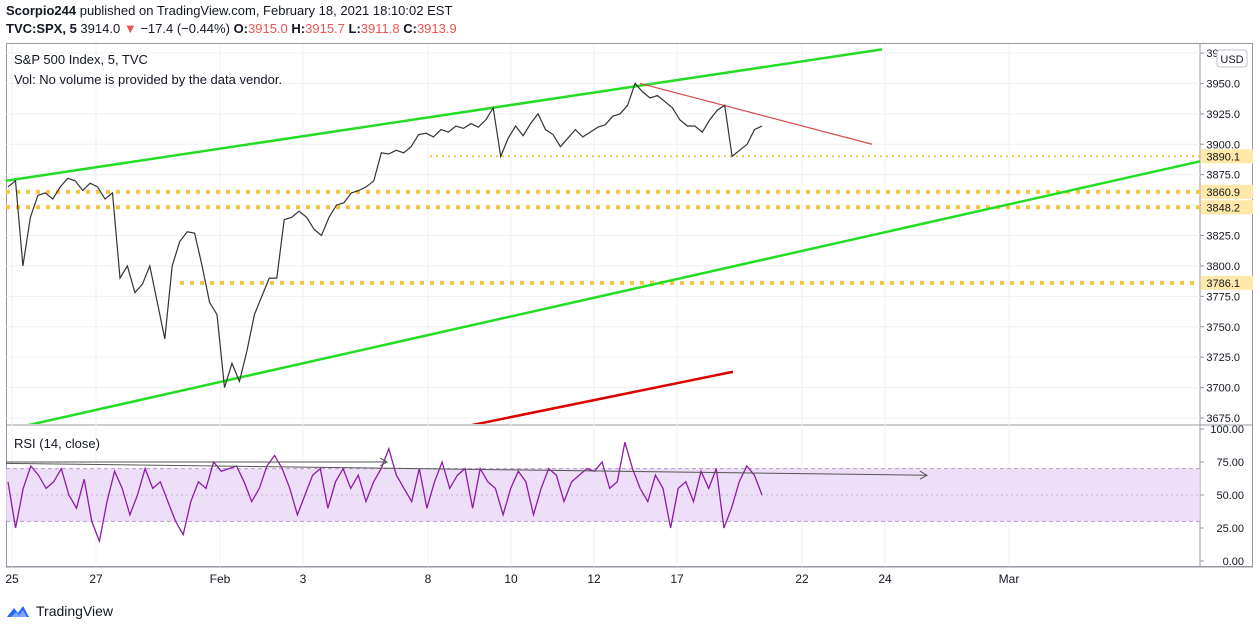  Describe the element at coordinates (325, 28) in the screenshot. I see `high-value: 3915.7` at that location.